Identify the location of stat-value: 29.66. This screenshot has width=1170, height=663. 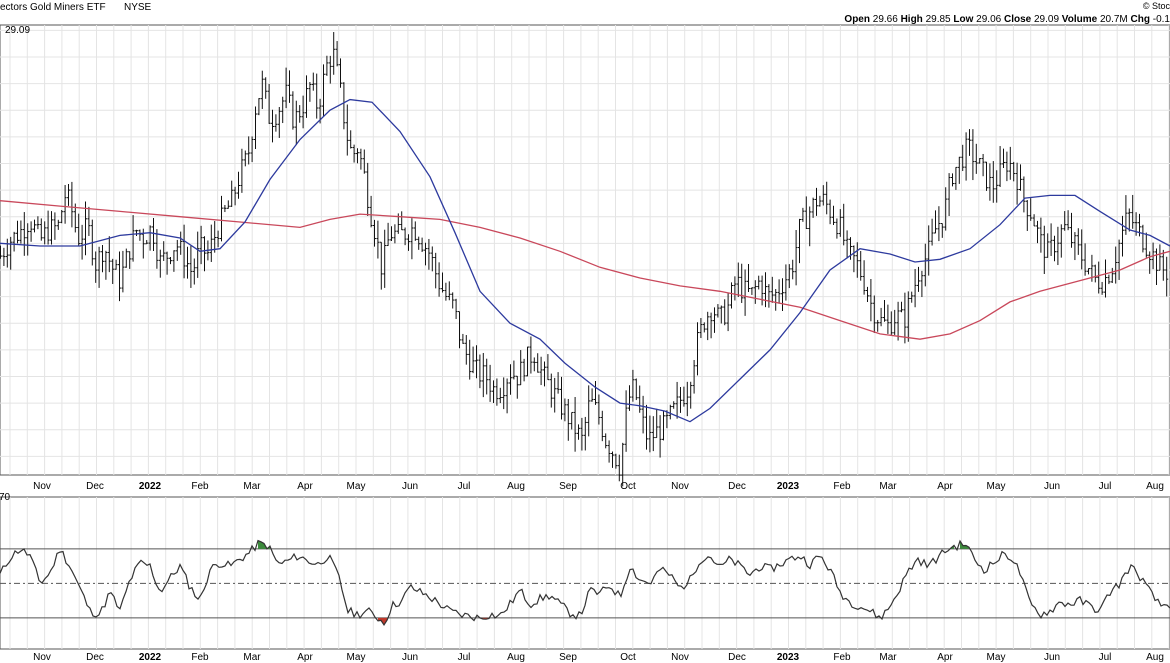
(885, 19).